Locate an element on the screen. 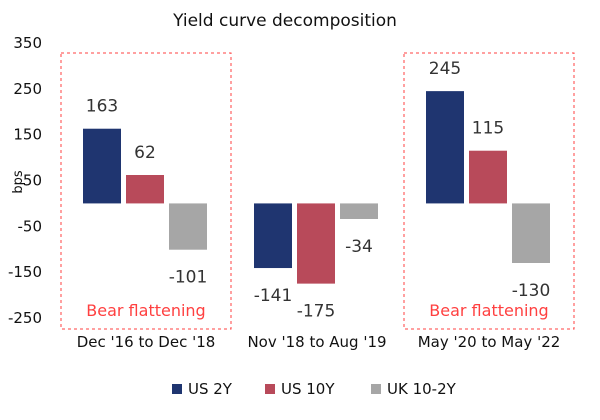 This screenshot has height=420, width=600. data-label: 62 is located at coordinates (145, 153).